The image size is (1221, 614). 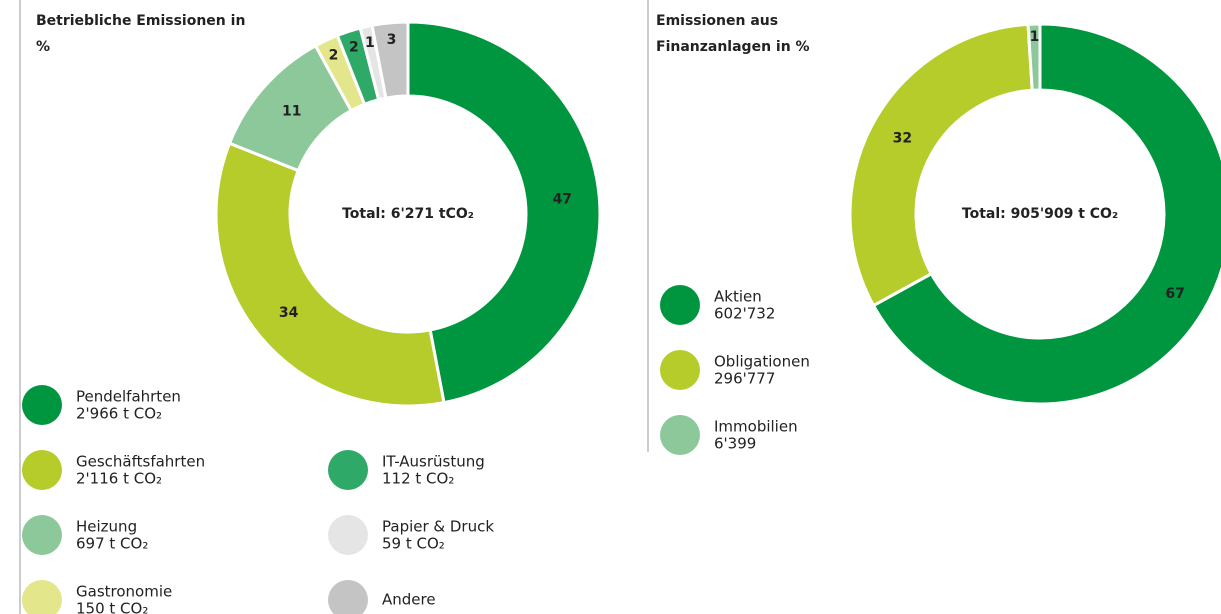 What do you see at coordinates (291, 111) in the screenshot?
I see `data-label: 11` at bounding box center [291, 111].